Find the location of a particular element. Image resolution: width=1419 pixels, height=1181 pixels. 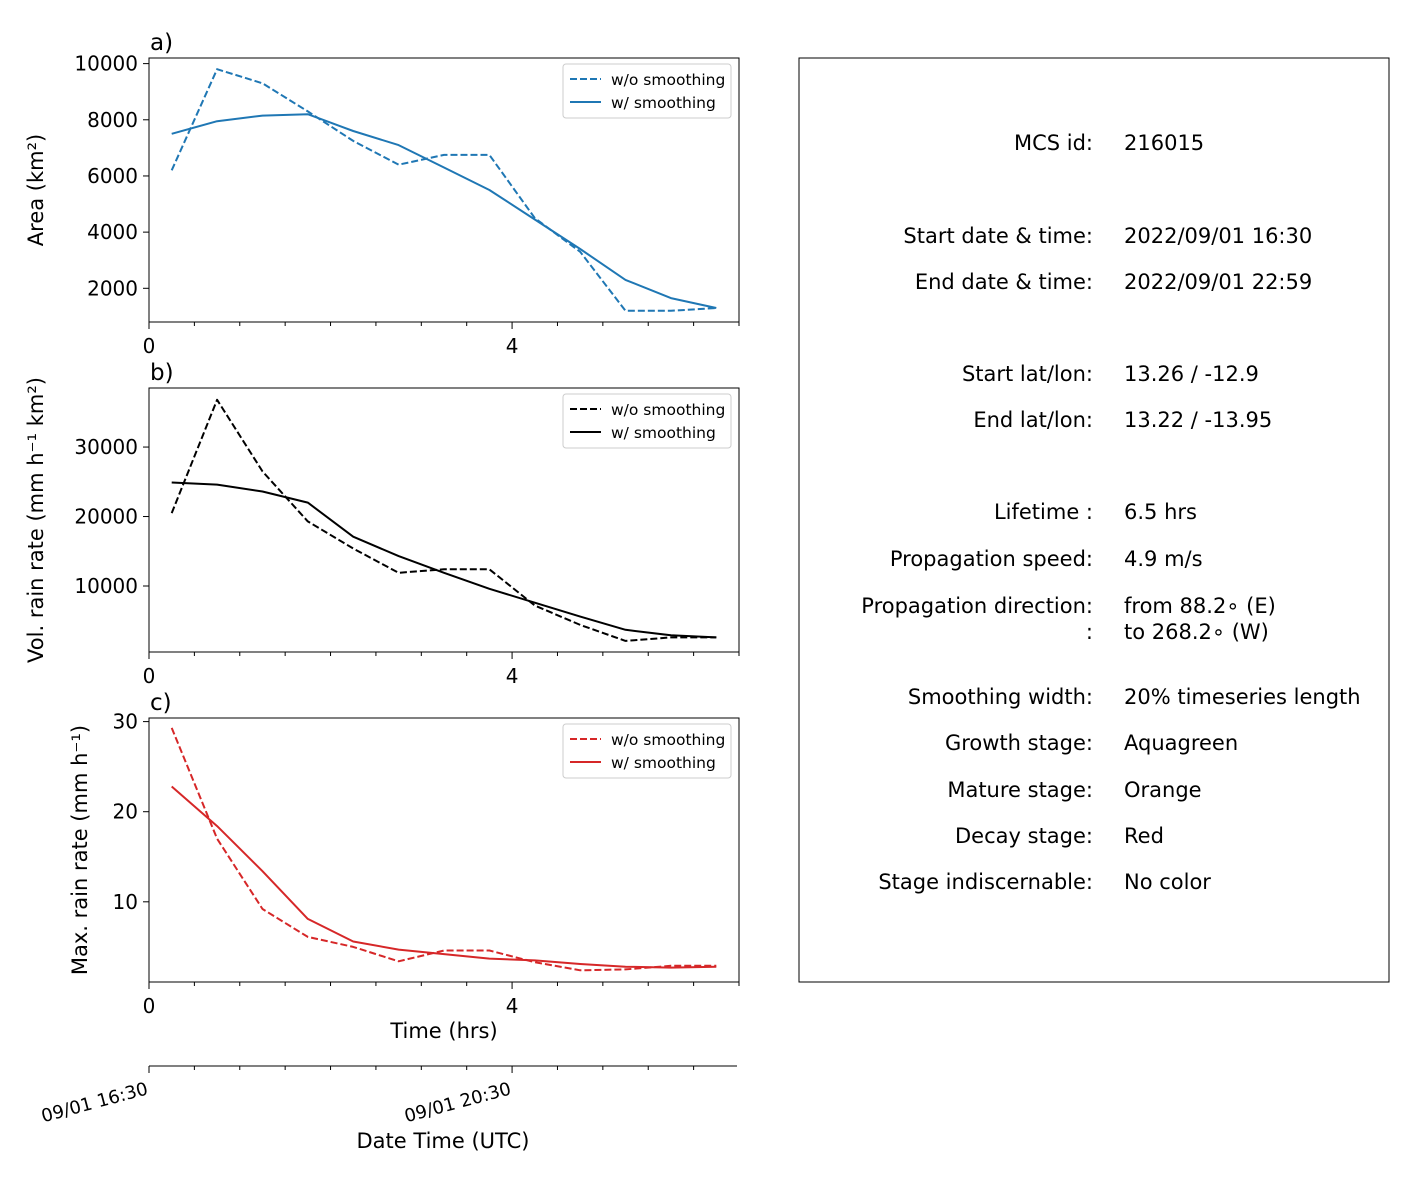

x-axis-label: Time (hrs) is located at coordinates (443, 1031).